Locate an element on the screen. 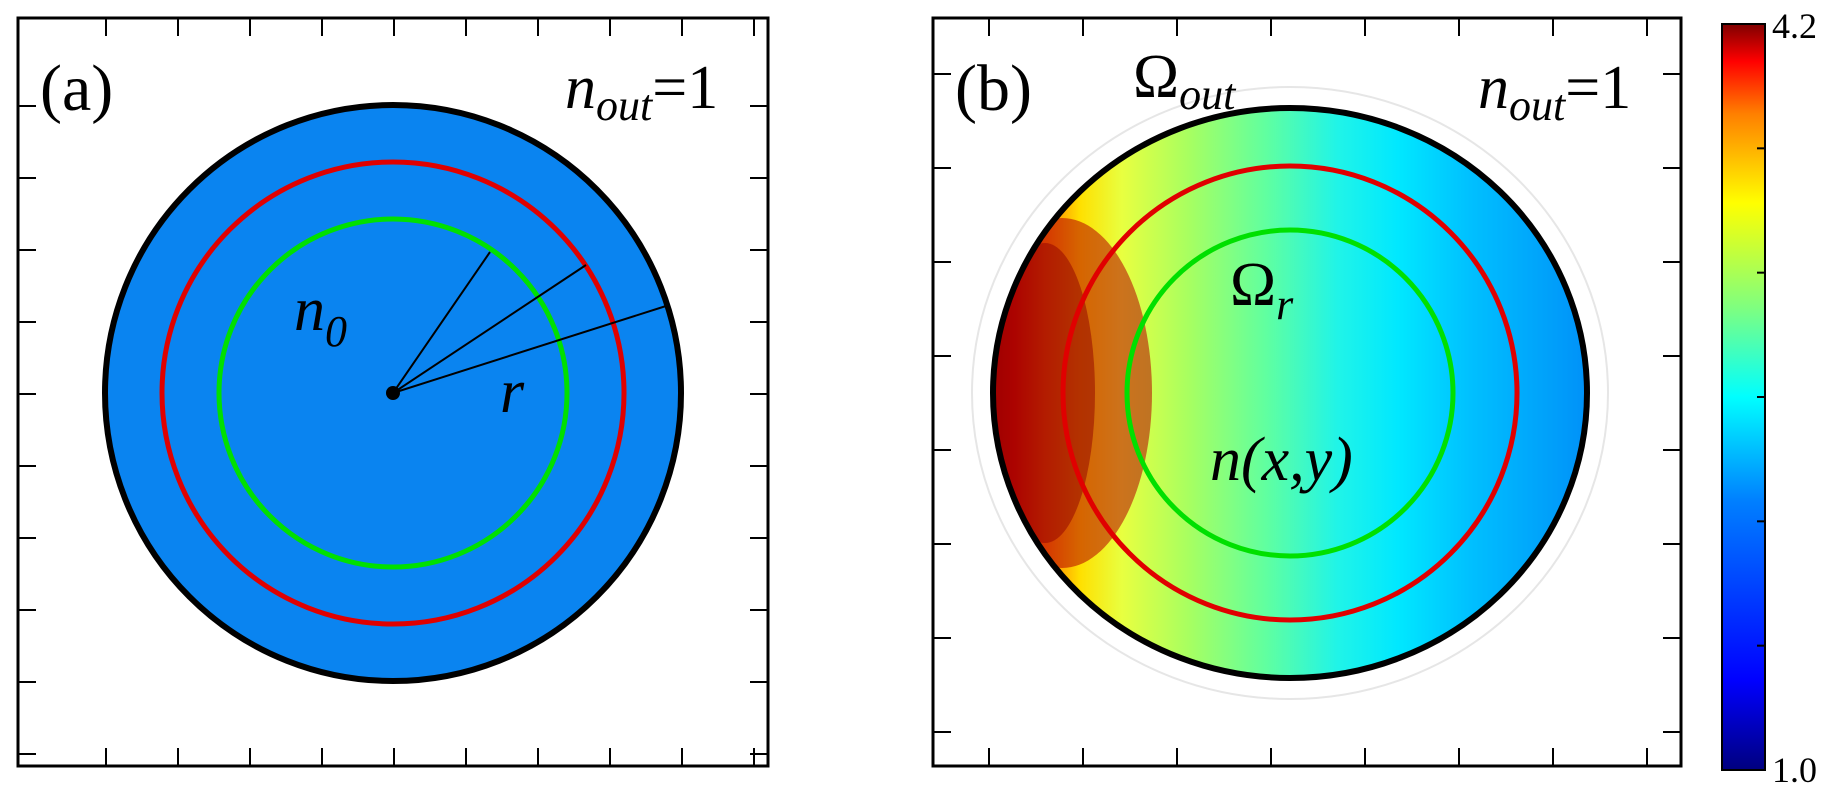 The width and height of the screenshot is (1830, 798). panel-a-green-ring is located at coordinates (393, 393).